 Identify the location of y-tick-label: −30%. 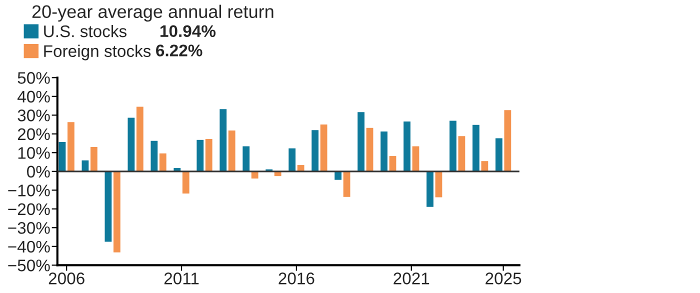
(29, 228).